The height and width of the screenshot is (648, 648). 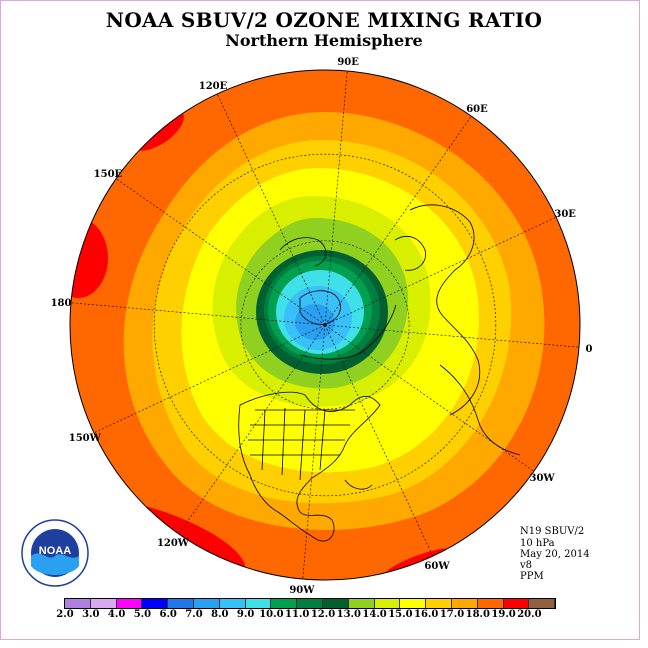 I want to click on longitude-label: 60W, so click(x=437, y=566).